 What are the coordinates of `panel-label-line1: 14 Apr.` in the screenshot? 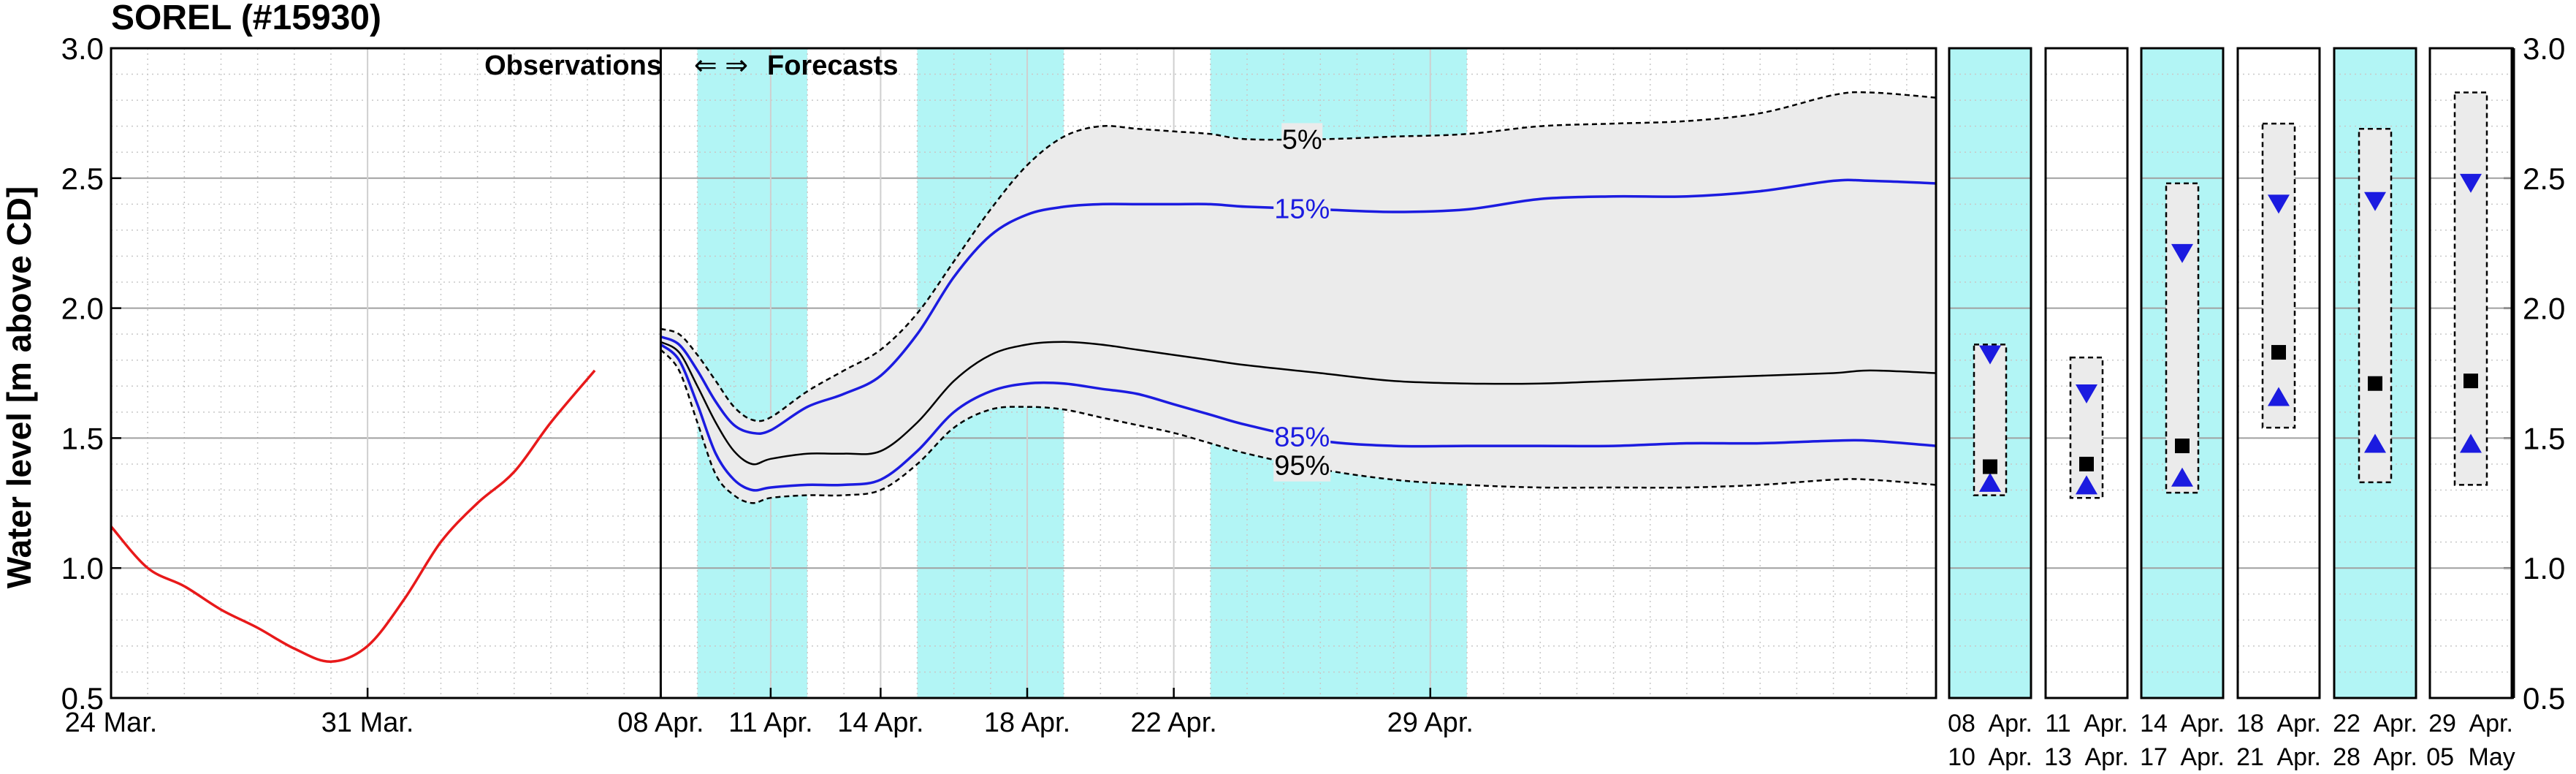 It's located at (2182, 723).